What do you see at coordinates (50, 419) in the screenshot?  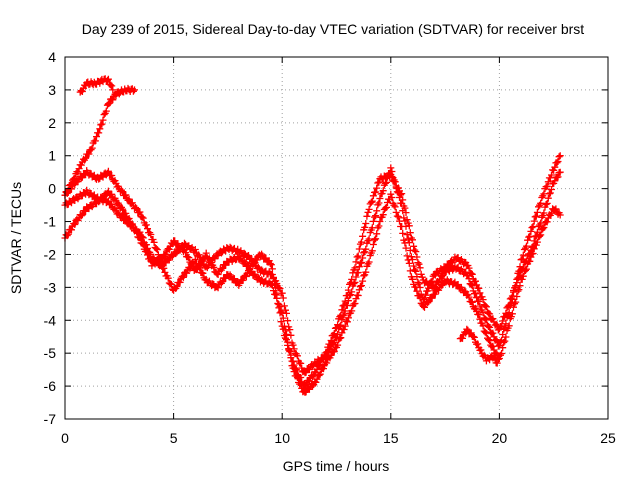 I see `y-tick-label: -7` at bounding box center [50, 419].